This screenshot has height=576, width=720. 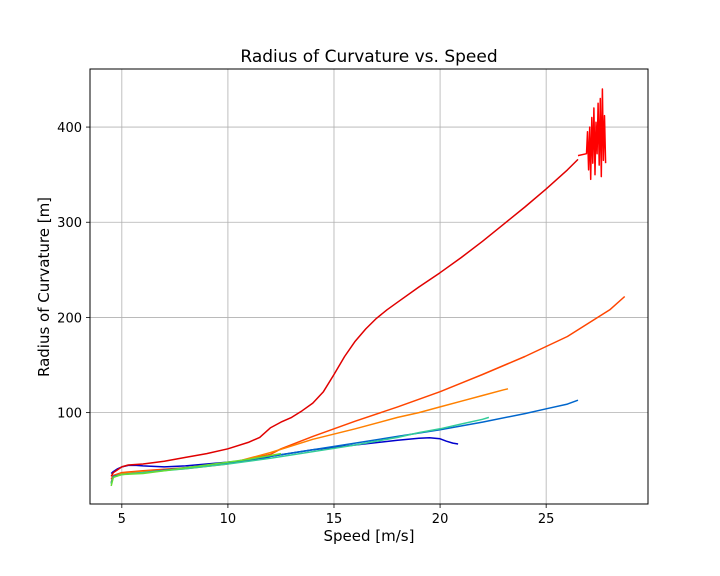 I want to click on y-tick-label: 100, so click(x=69, y=414).